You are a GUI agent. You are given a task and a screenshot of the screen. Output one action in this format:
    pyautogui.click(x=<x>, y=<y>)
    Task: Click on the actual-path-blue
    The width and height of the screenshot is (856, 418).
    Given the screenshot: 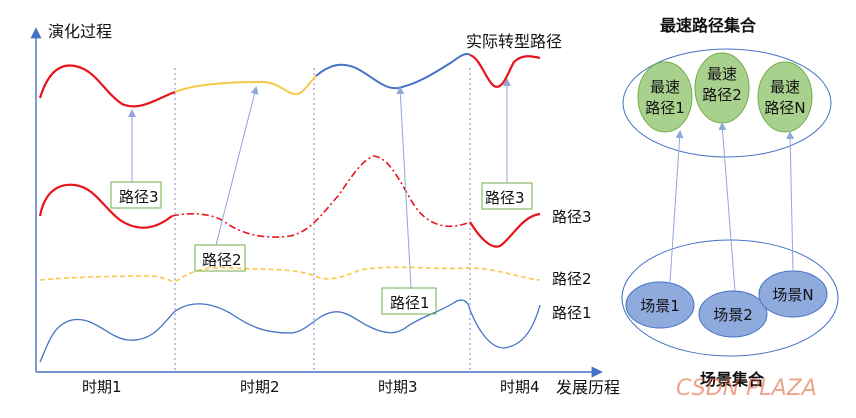 What is the action you would take?
    pyautogui.click(x=393, y=71)
    